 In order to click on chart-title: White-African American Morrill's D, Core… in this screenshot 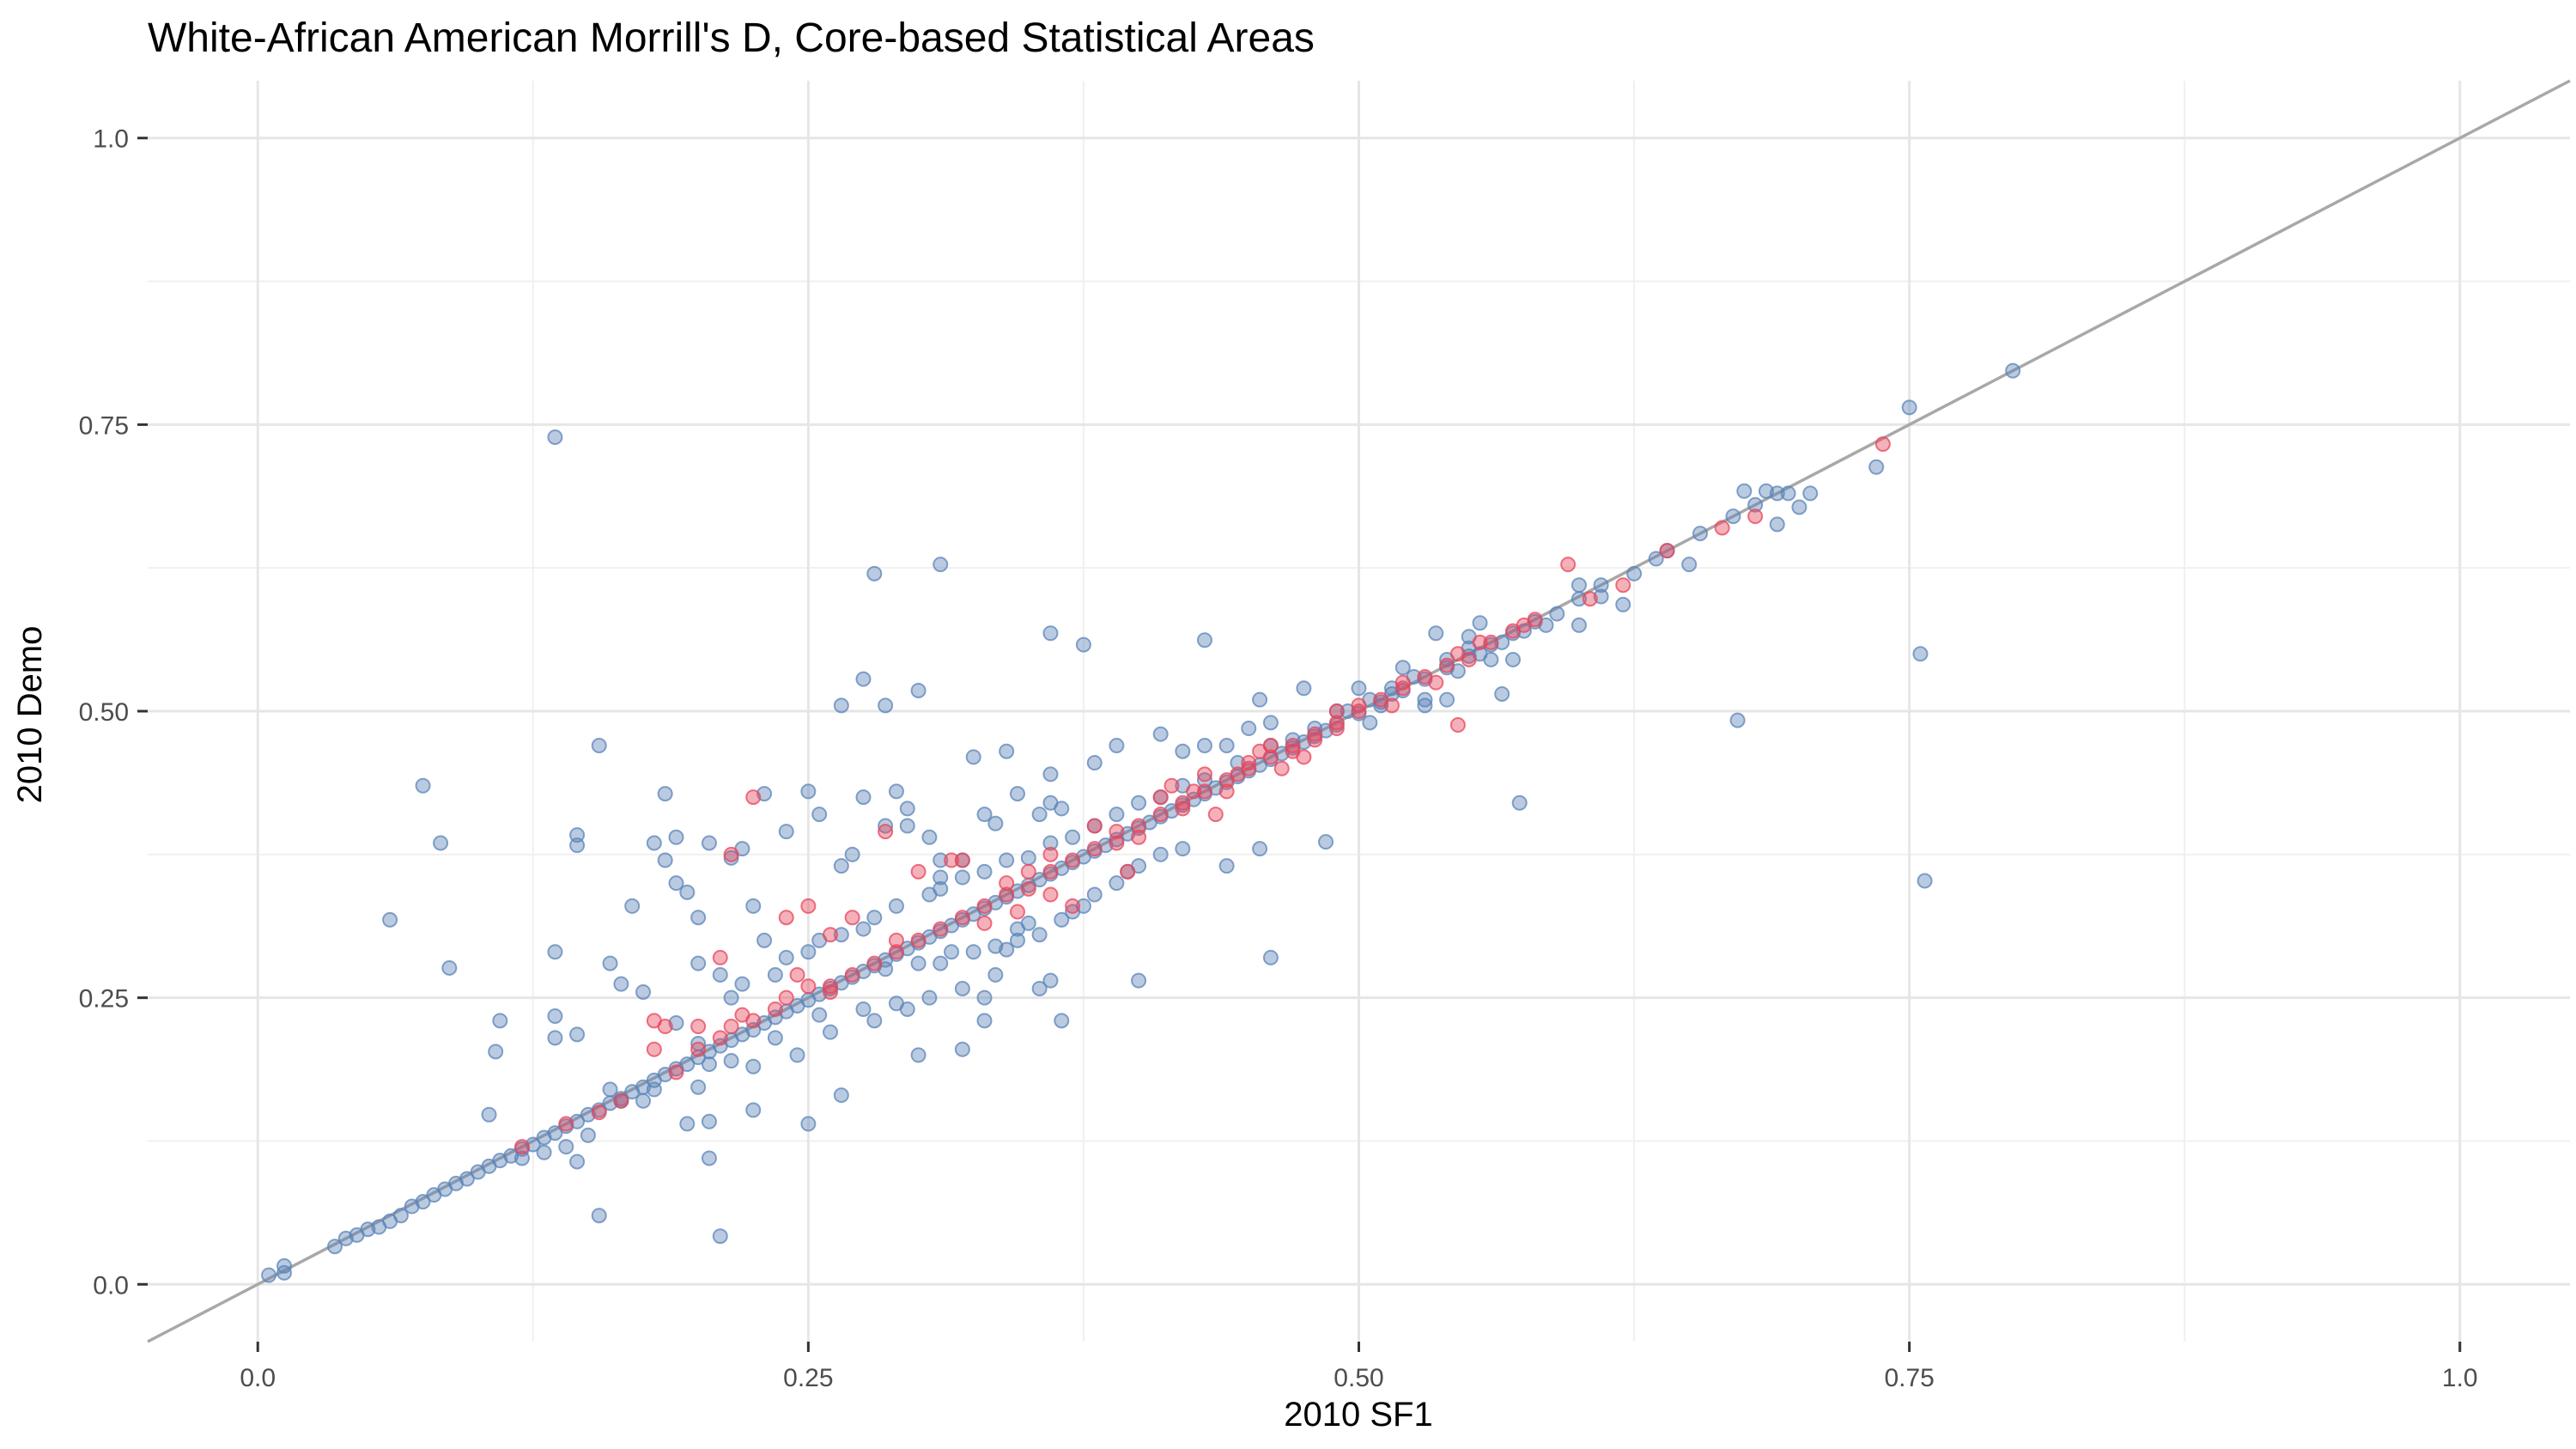, I will do `click(731, 38)`.